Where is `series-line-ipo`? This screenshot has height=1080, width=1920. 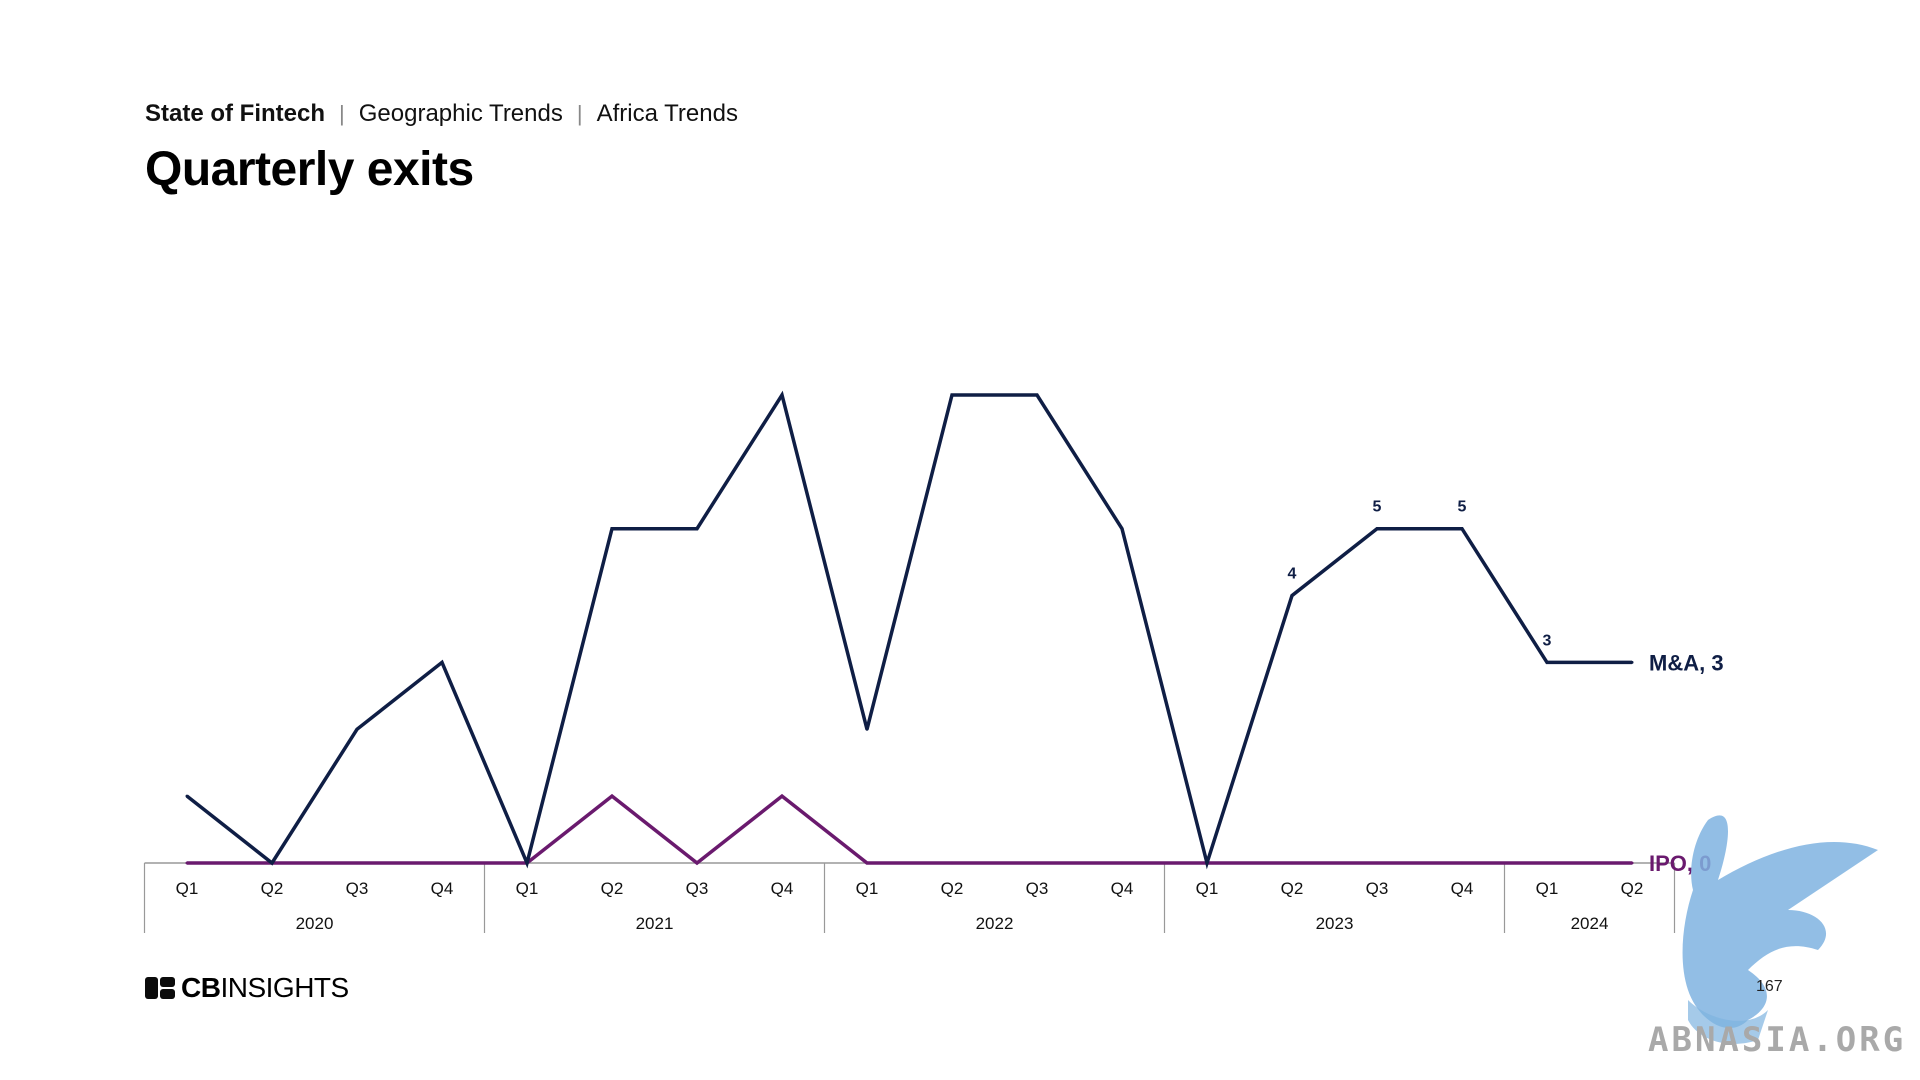
series-line-ipo is located at coordinates (909, 829).